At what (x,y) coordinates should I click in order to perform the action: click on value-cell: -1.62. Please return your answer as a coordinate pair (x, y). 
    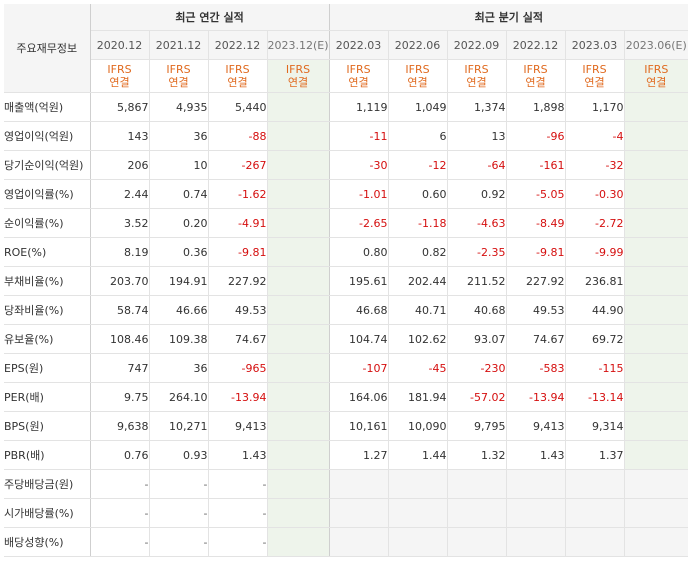
    Looking at the image, I should click on (238, 194).